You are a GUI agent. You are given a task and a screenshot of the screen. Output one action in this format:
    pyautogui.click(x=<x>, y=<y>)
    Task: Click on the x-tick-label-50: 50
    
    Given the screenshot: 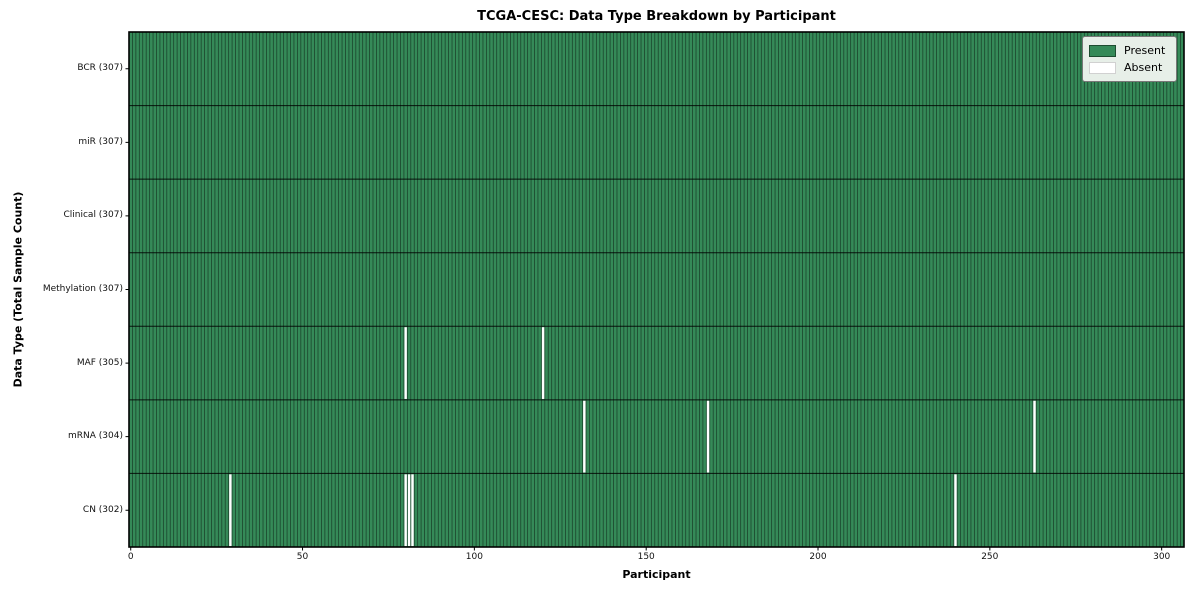 What is the action you would take?
    pyautogui.click(x=302, y=557)
    